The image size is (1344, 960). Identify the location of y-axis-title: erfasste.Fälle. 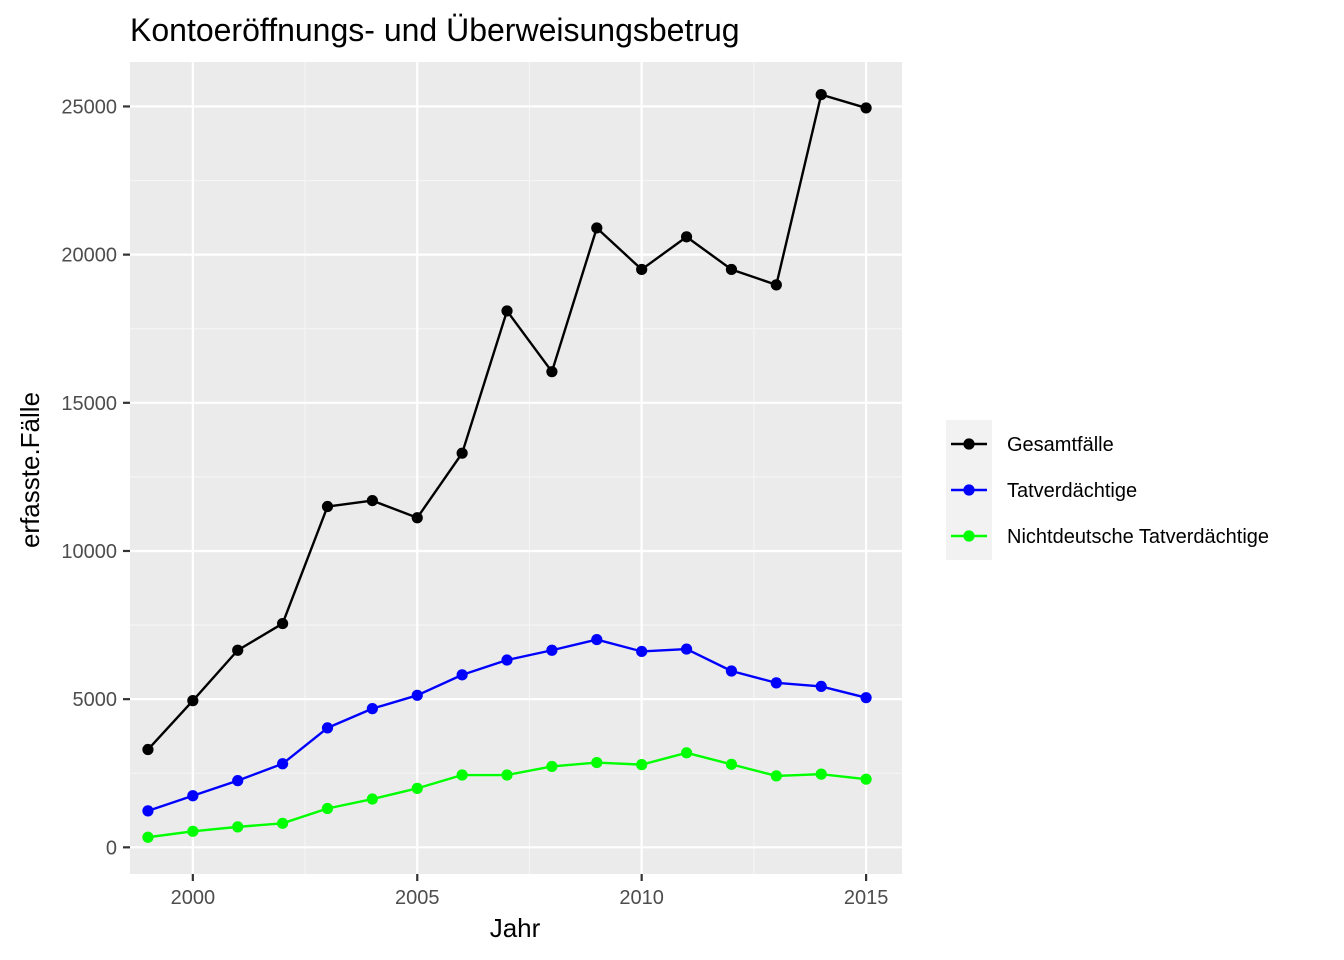
(30, 470).